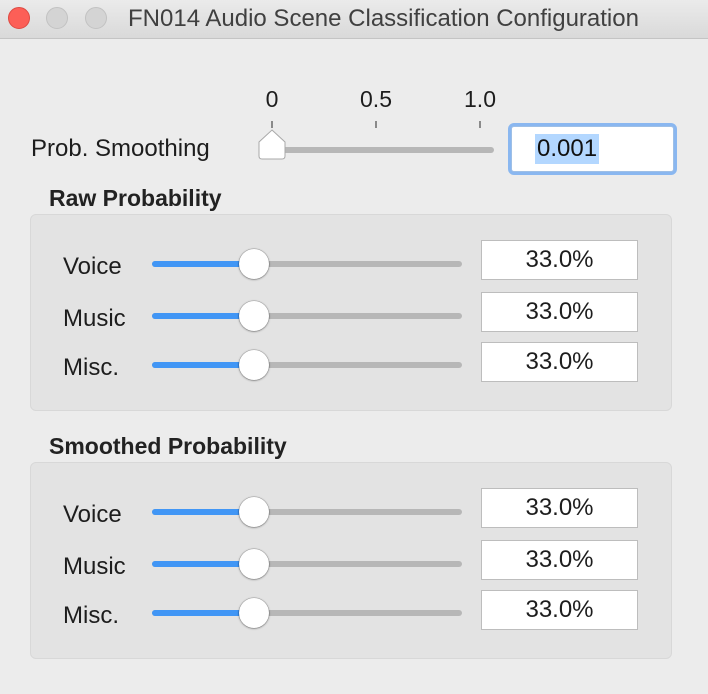 Image resolution: width=708 pixels, height=694 pixels. Describe the element at coordinates (567, 149) in the screenshot. I see `smoothing-value-text: 0.001` at that location.